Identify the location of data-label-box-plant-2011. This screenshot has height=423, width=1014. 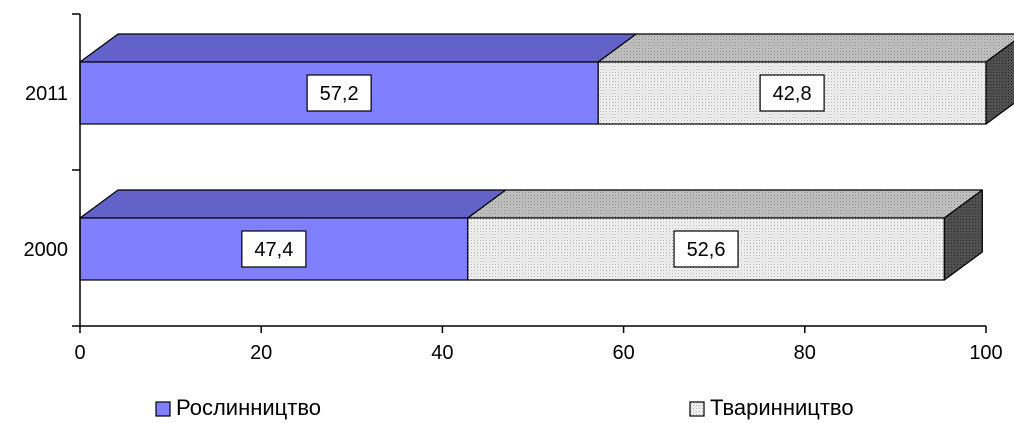
(339, 93).